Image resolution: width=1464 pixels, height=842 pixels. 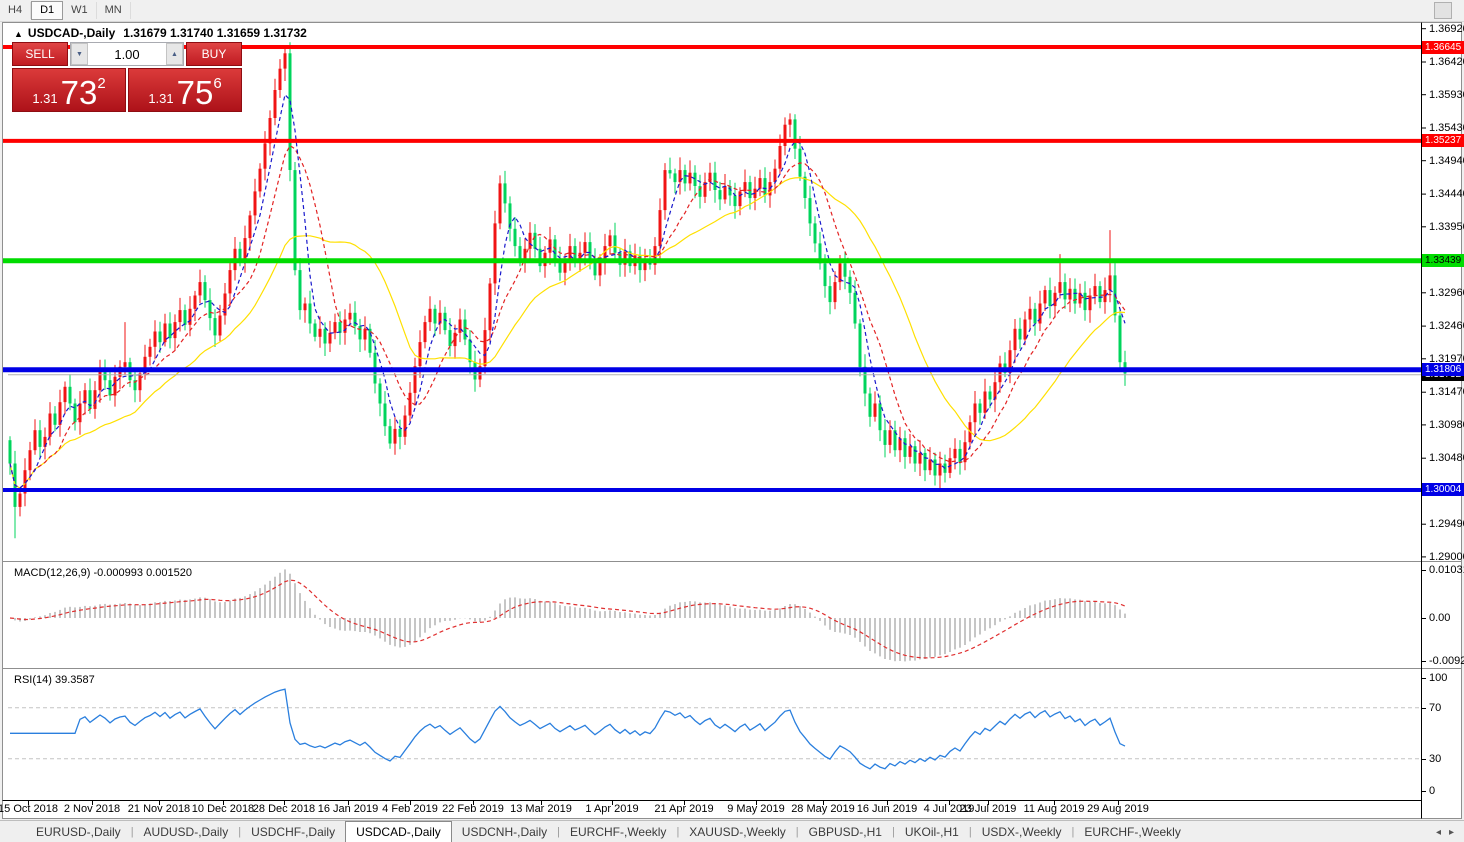 I want to click on tab-scroll-left-icon: ◂, so click(x=1438, y=832).